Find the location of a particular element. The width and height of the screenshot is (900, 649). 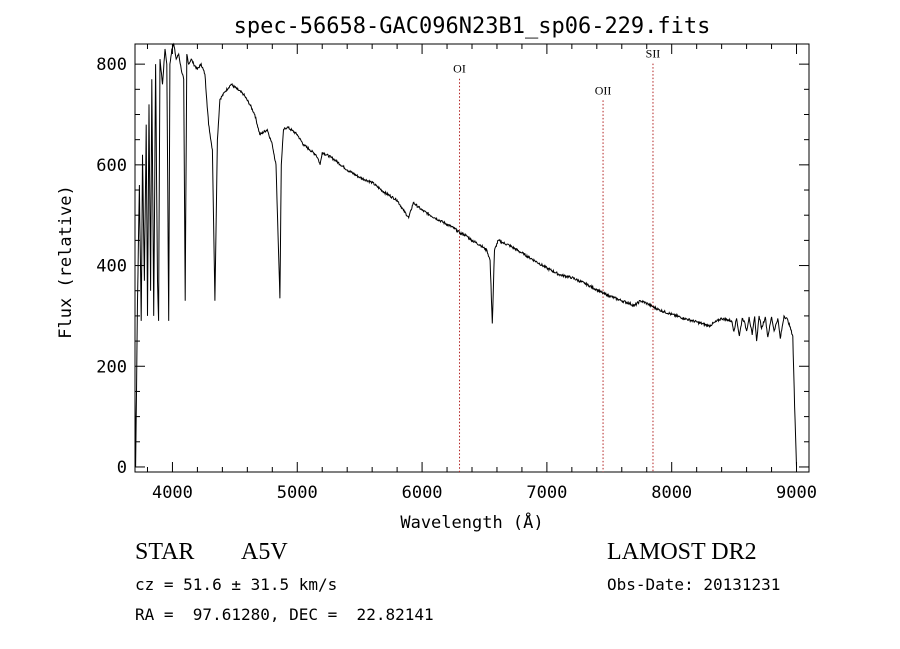

redshift-velocity: cz = 51.6 ± 31.5 km/s is located at coordinates (236, 584).